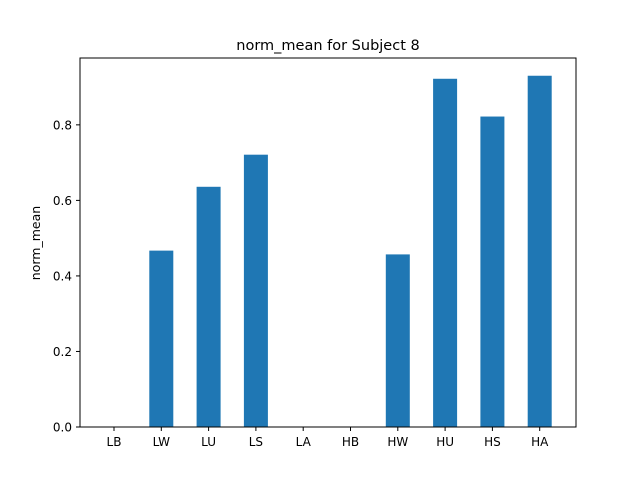 This screenshot has width=640, height=485. What do you see at coordinates (114, 442) in the screenshot?
I see `x-tick-label: LB` at bounding box center [114, 442].